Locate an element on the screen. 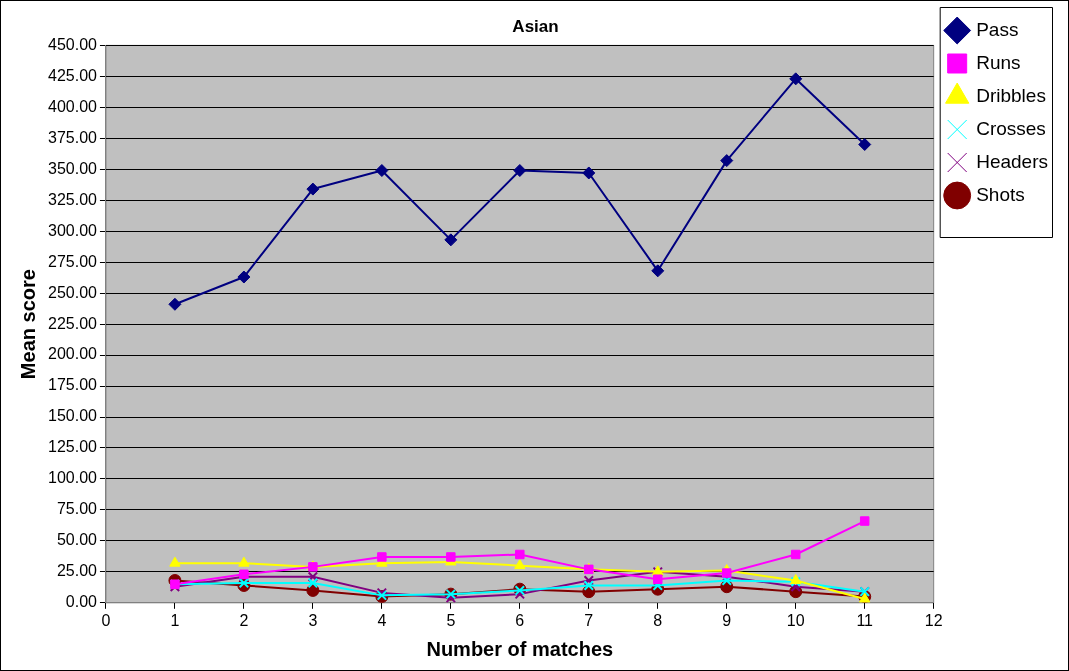 The image size is (1069, 671). y-tick-label: 275.00 is located at coordinates (73, 261).